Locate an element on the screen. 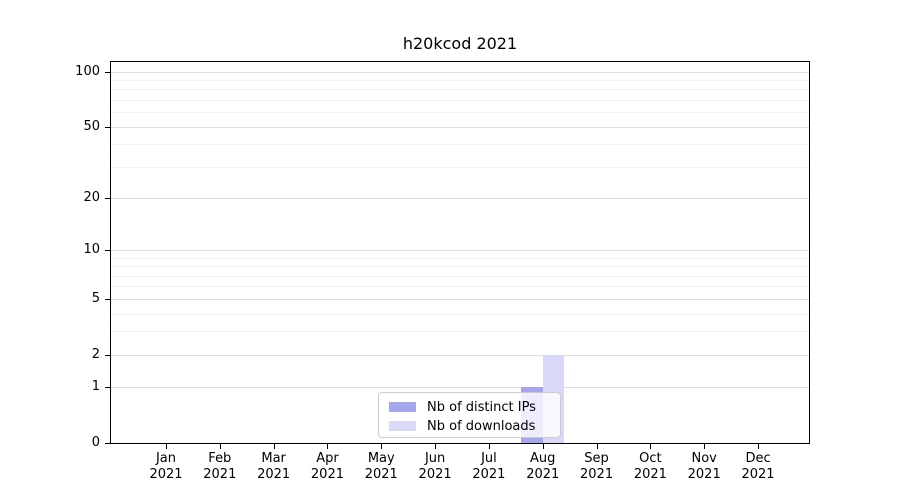 This screenshot has height=500, width=900. x-tick-label: May 2021 is located at coordinates (381, 467).